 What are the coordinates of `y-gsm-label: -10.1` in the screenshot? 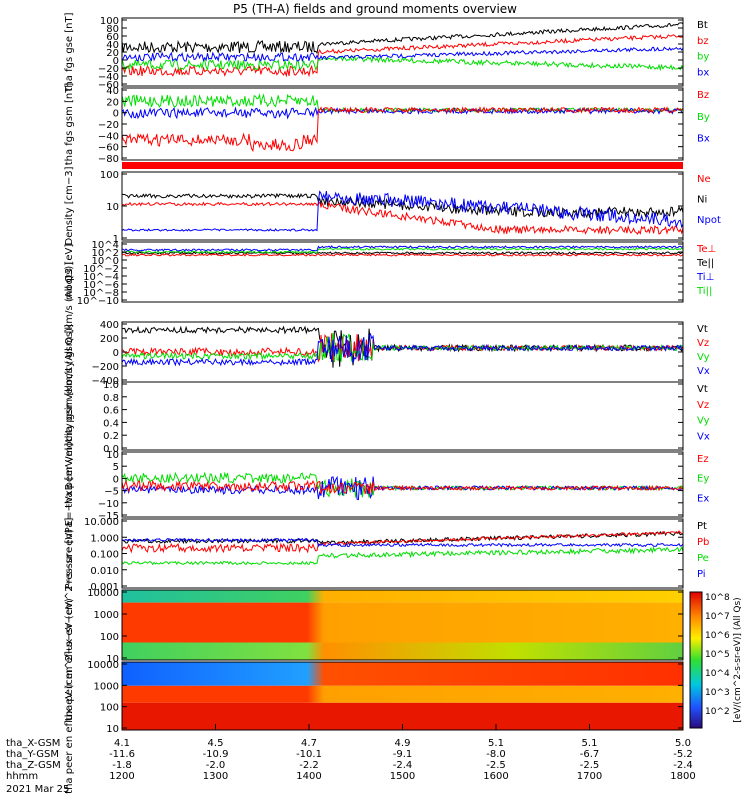 It's located at (309, 754).